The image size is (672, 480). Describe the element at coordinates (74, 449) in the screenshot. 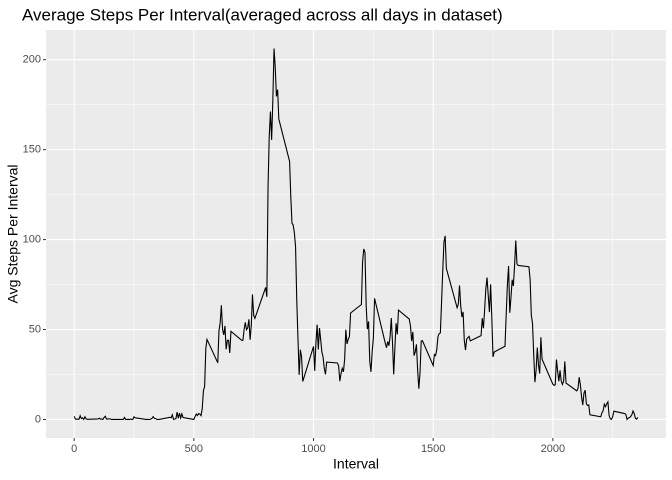

I see `x-tick-label: 0` at that location.